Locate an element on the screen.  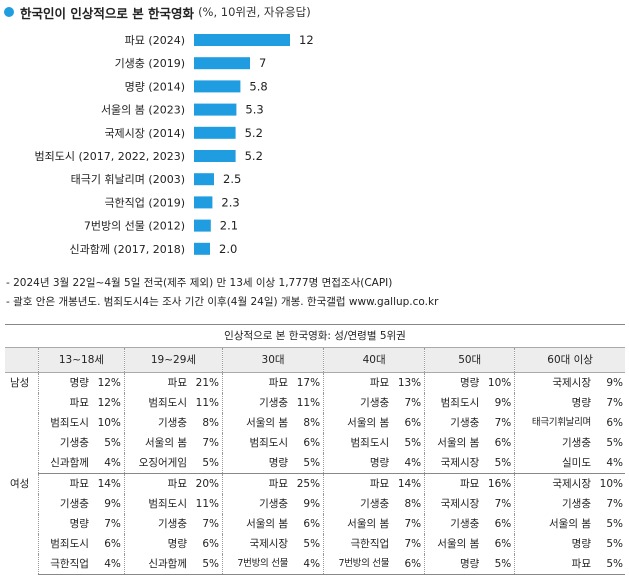
value-label: 2.1 is located at coordinates (229, 226).